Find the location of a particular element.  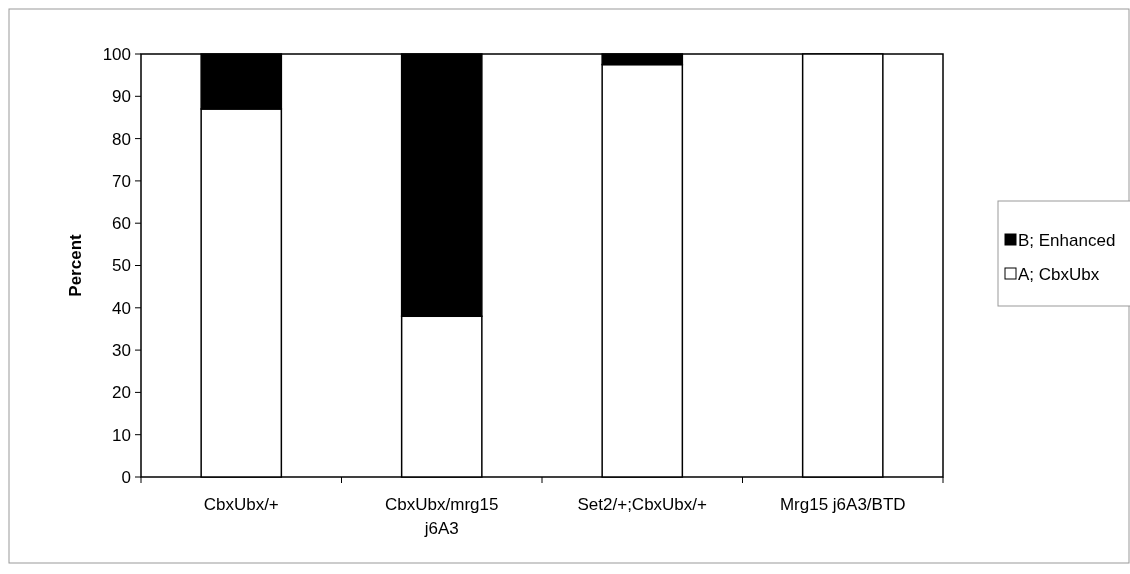

y-tick-label: 60 is located at coordinates (121, 224).